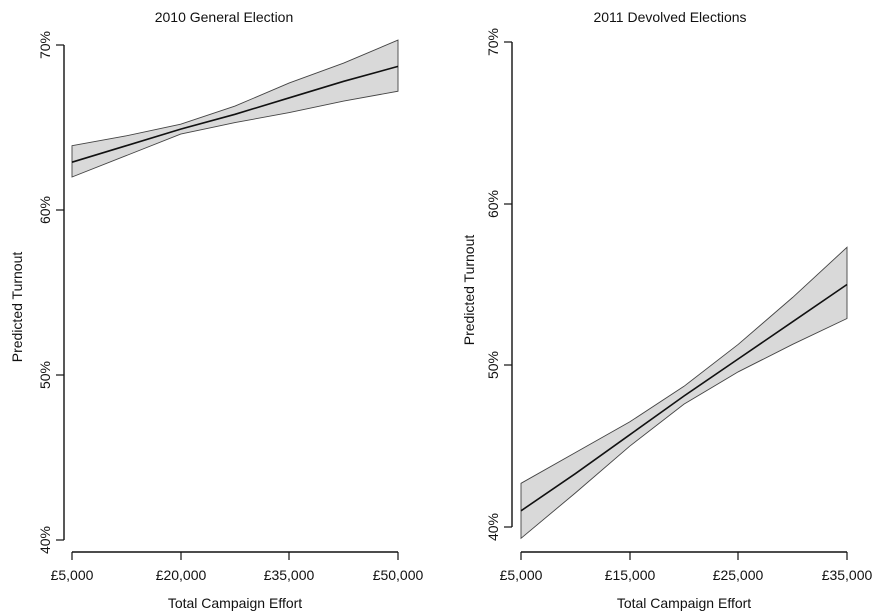 This screenshot has width=880, height=613. Describe the element at coordinates (181, 575) in the screenshot. I see `x-tick-label: £20,000` at that location.